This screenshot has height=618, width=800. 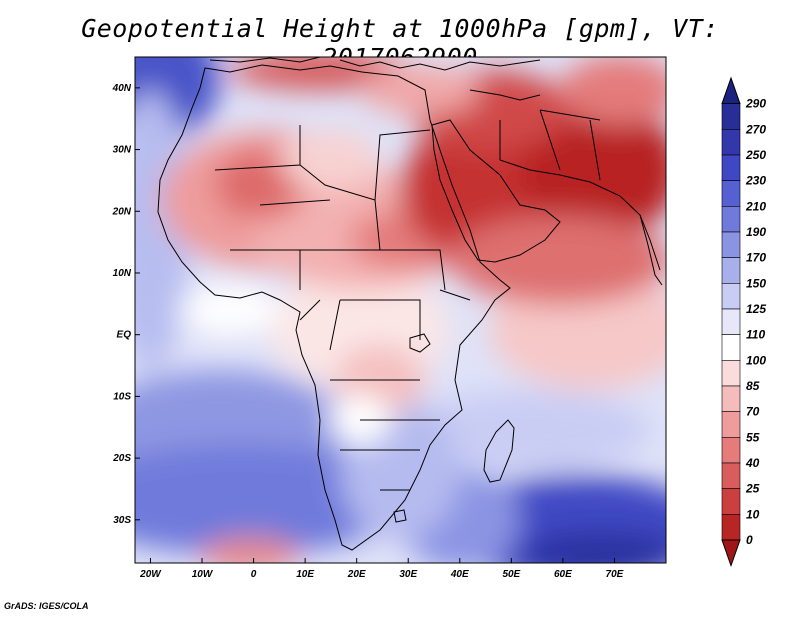 I want to click on lat-label: 10S, so click(x=122, y=396).